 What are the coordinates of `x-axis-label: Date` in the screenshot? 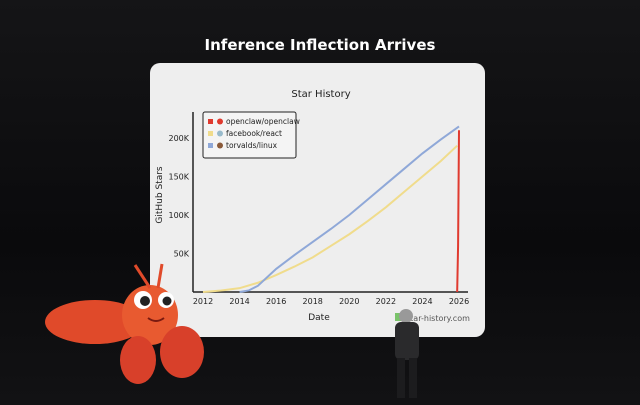 It's located at (319, 318).